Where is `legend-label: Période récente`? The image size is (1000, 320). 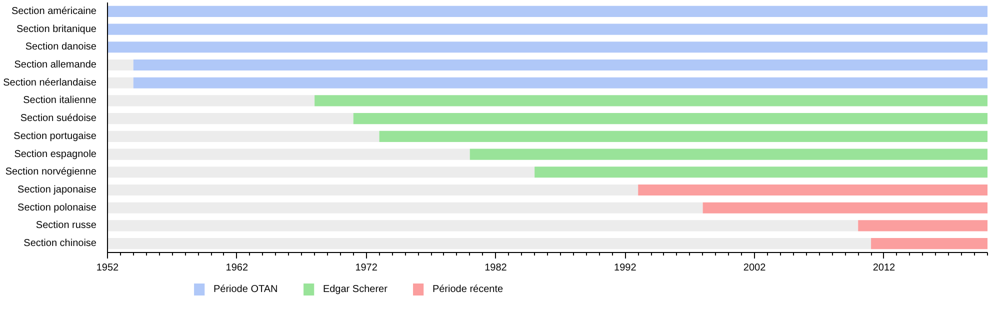 legend-label: Période récente is located at coordinates (468, 289).